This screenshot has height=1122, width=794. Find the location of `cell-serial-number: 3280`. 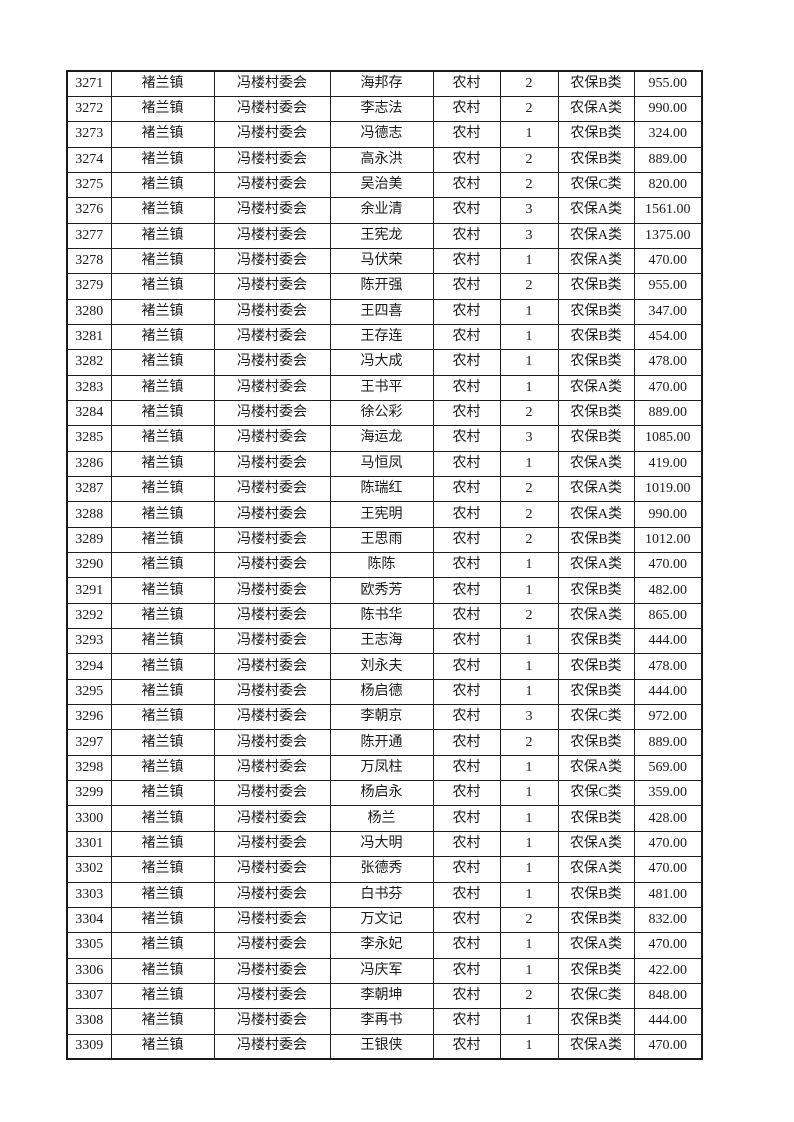

cell-serial-number: 3280 is located at coordinates (89, 311).